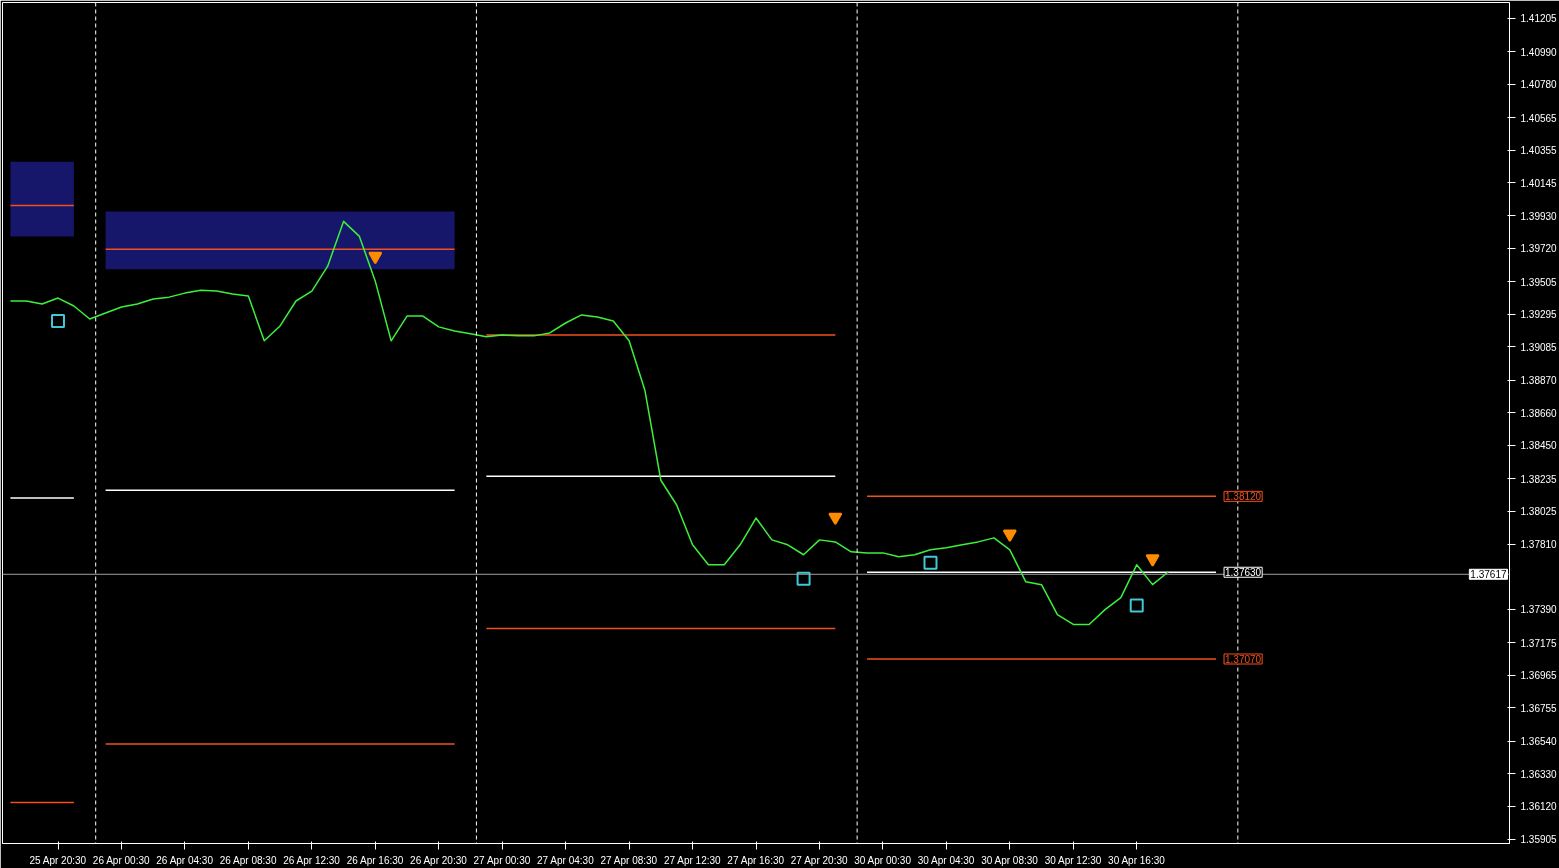 The image size is (1559, 868). Describe the element at coordinates (1539, 381) in the screenshot. I see `y-tick-label: 1.38870` at that location.